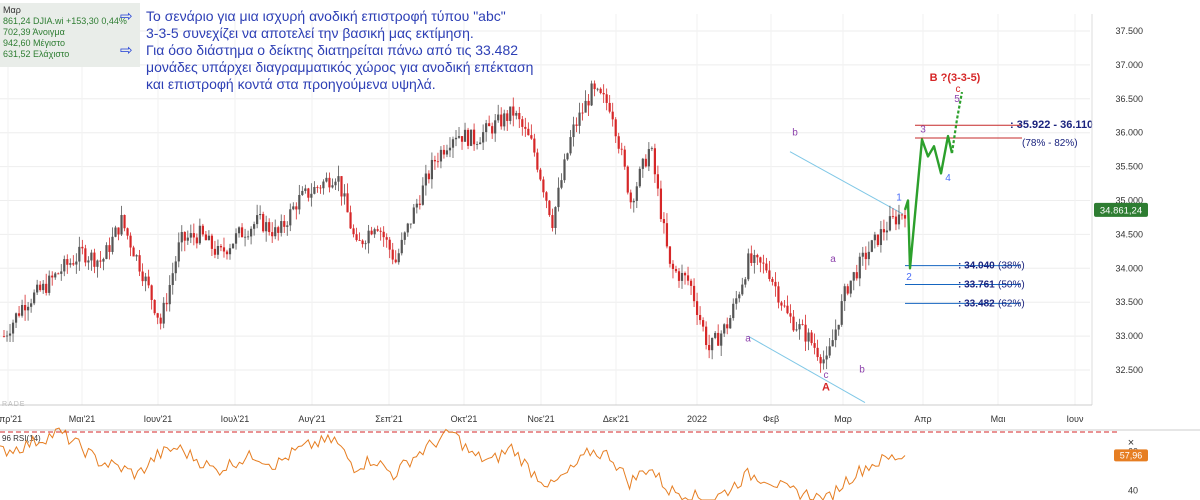 The height and width of the screenshot is (500, 1200). What do you see at coordinates (922, 419) in the screenshot?
I see `x-tick-label: Απρ` at bounding box center [922, 419].